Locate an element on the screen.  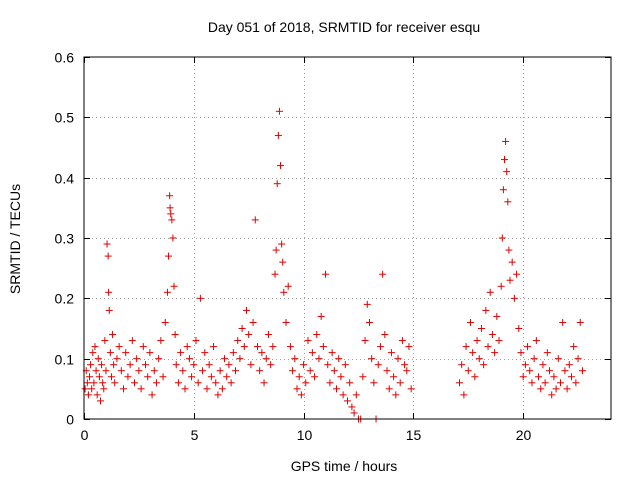
y-axis-label: SRMTID / TECUs is located at coordinates (15, 239).